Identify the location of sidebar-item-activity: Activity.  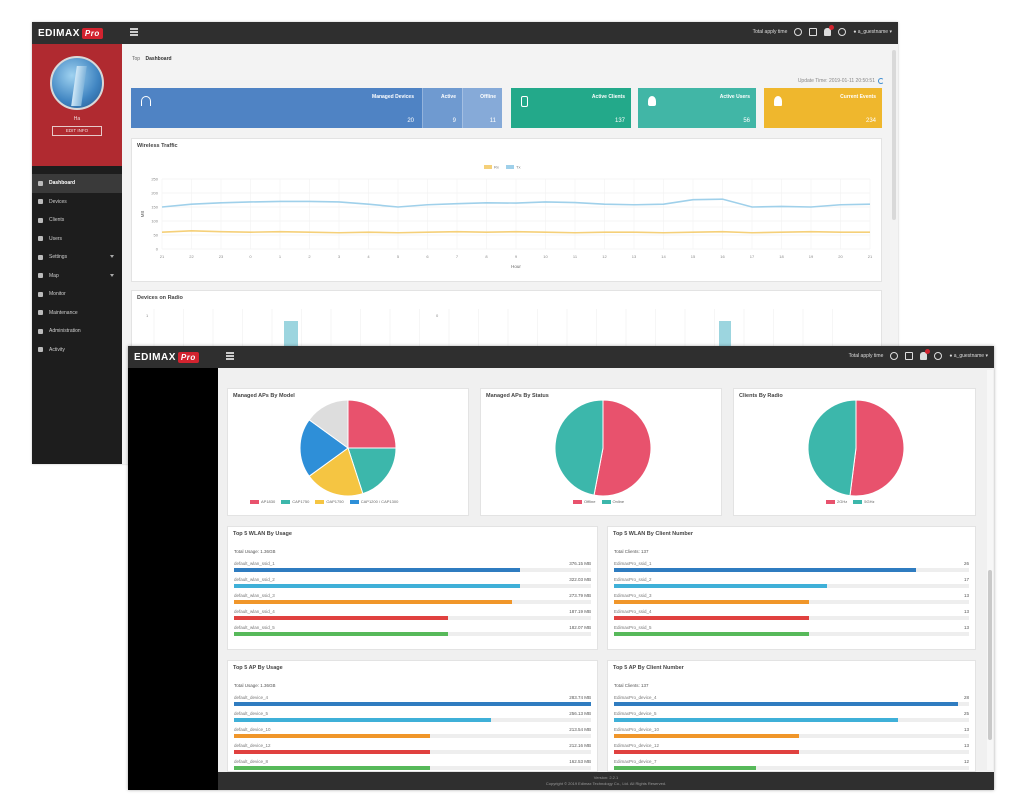
(77, 350).